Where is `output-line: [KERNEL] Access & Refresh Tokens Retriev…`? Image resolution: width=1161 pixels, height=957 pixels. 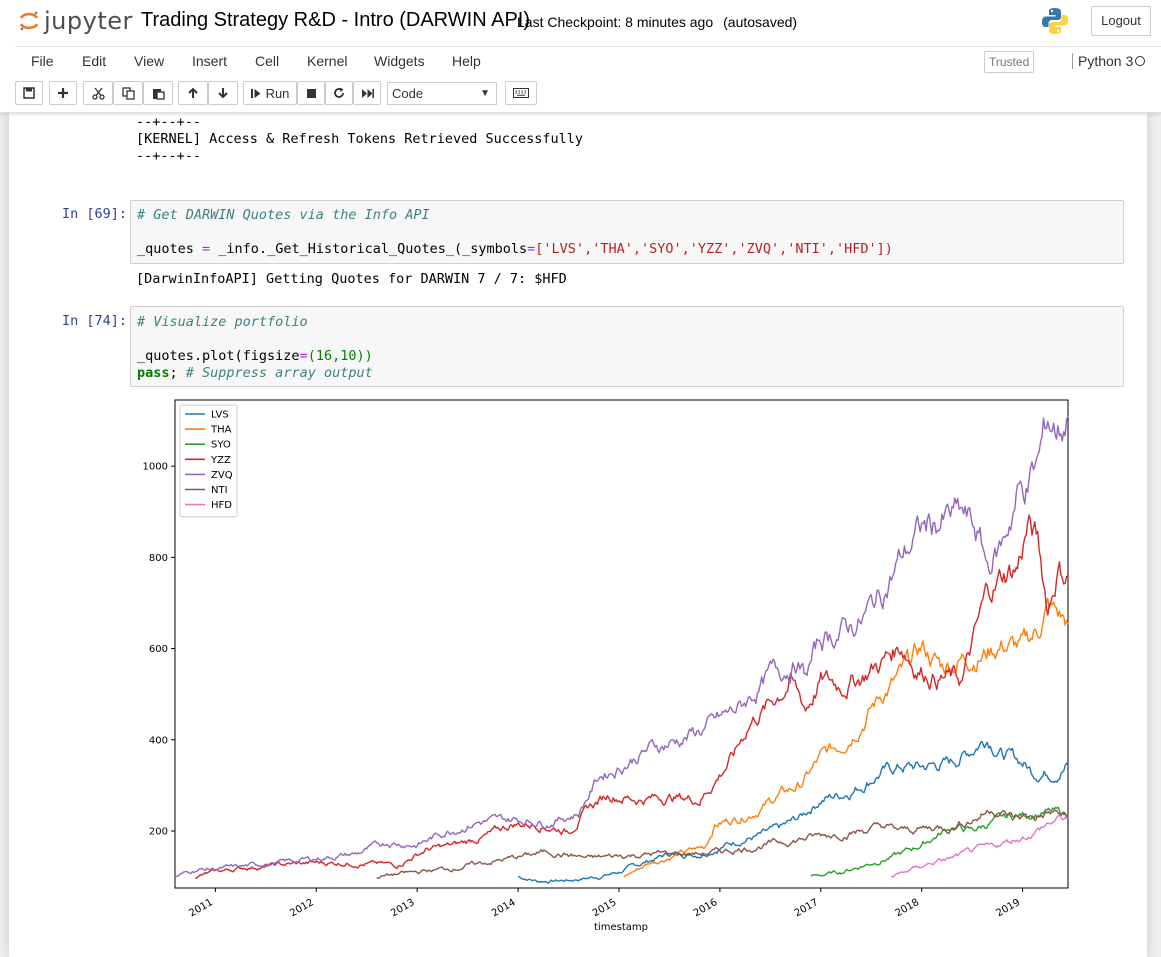 output-line: [KERNEL] Access & Refresh Tokens Retriev… is located at coordinates (360, 139).